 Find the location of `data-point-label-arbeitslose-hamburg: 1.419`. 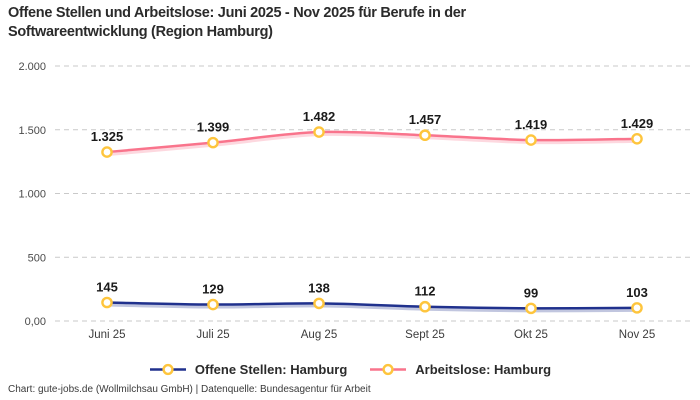

data-point-label-arbeitslose-hamburg: 1.419 is located at coordinates (531, 124).